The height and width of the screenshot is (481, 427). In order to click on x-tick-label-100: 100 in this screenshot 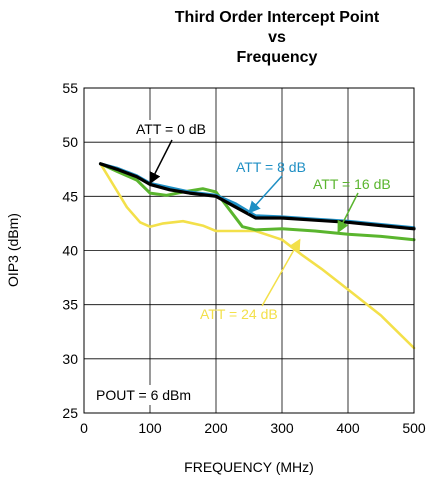, I will do `click(150, 428)`.